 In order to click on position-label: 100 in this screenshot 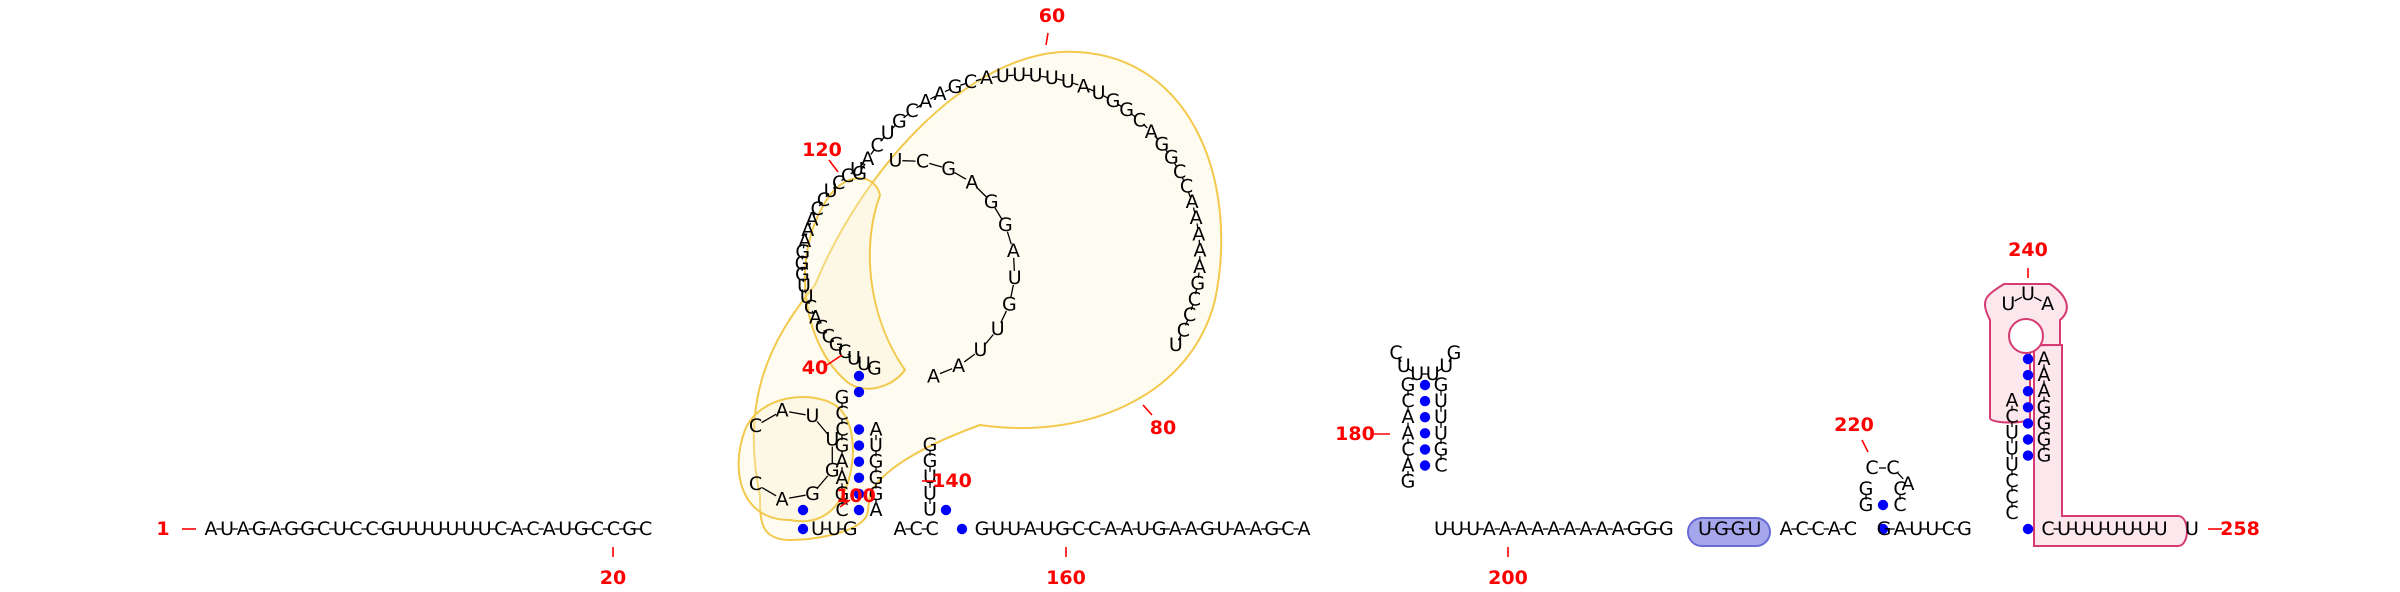, I will do `click(856, 496)`.